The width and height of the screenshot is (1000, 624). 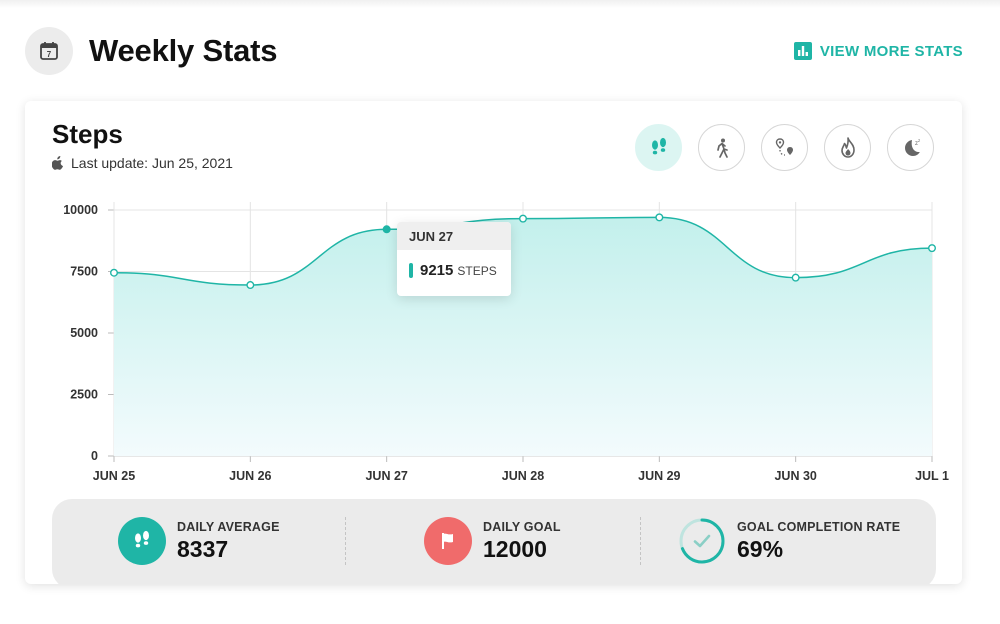 I want to click on calendar-day: 7, so click(x=49, y=54).